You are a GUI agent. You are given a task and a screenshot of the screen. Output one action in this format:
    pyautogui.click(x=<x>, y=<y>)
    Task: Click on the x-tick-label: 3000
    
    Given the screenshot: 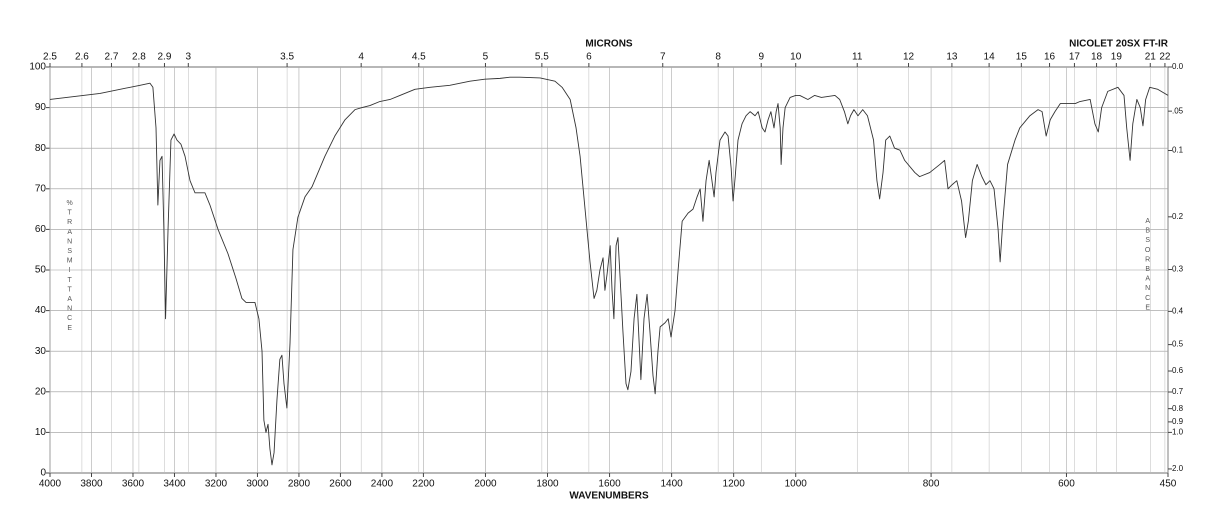 What is the action you would take?
    pyautogui.click(x=257, y=484)
    